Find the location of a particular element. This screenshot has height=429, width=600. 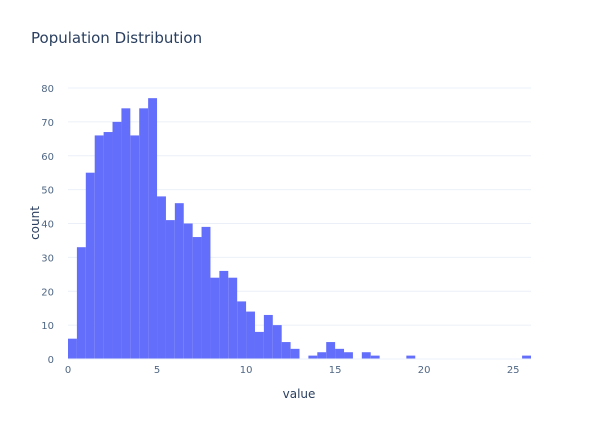

y-tick-label: 60 is located at coordinates (47, 157).